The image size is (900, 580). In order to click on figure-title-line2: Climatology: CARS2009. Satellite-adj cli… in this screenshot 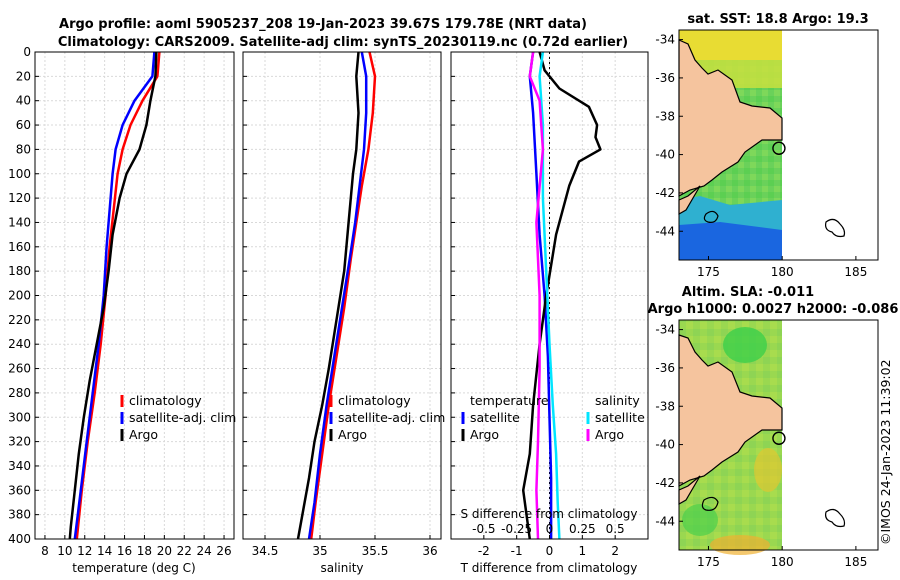, I will do `click(343, 42)`.